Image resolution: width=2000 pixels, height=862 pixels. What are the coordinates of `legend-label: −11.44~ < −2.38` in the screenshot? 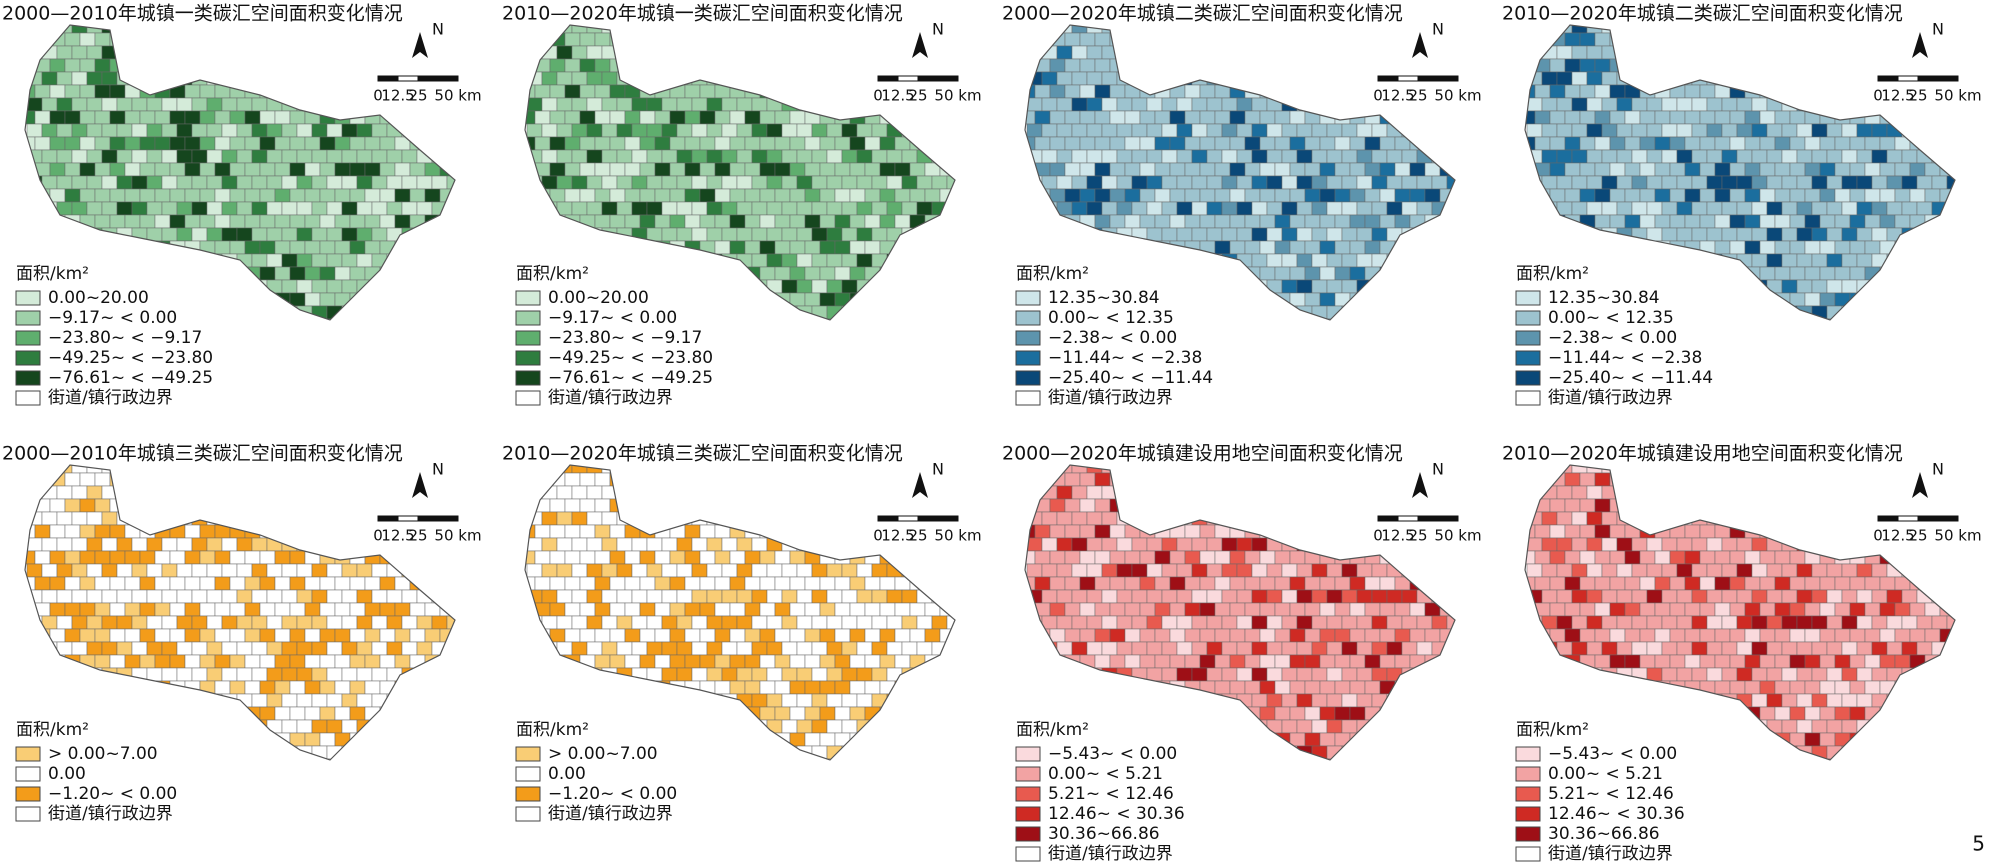 It's located at (1625, 358).